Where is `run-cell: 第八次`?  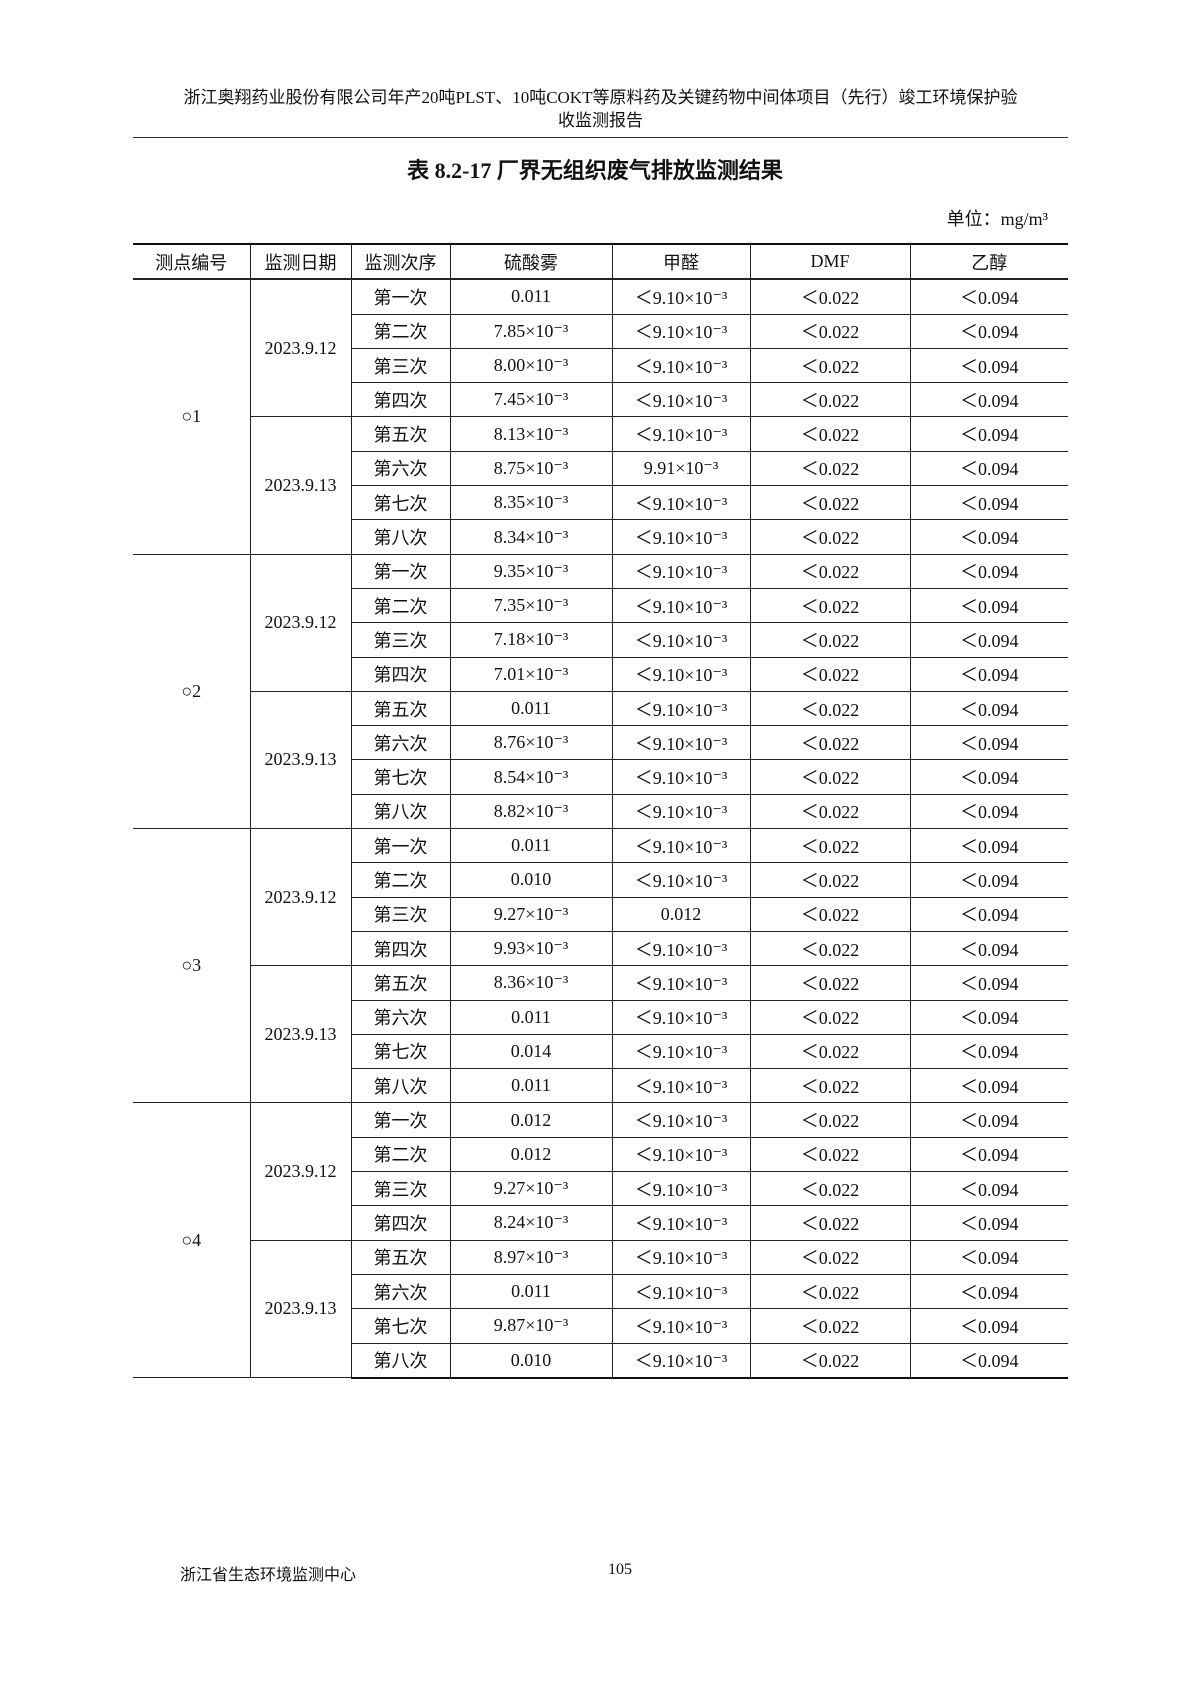
run-cell: 第八次 is located at coordinates (400, 1086).